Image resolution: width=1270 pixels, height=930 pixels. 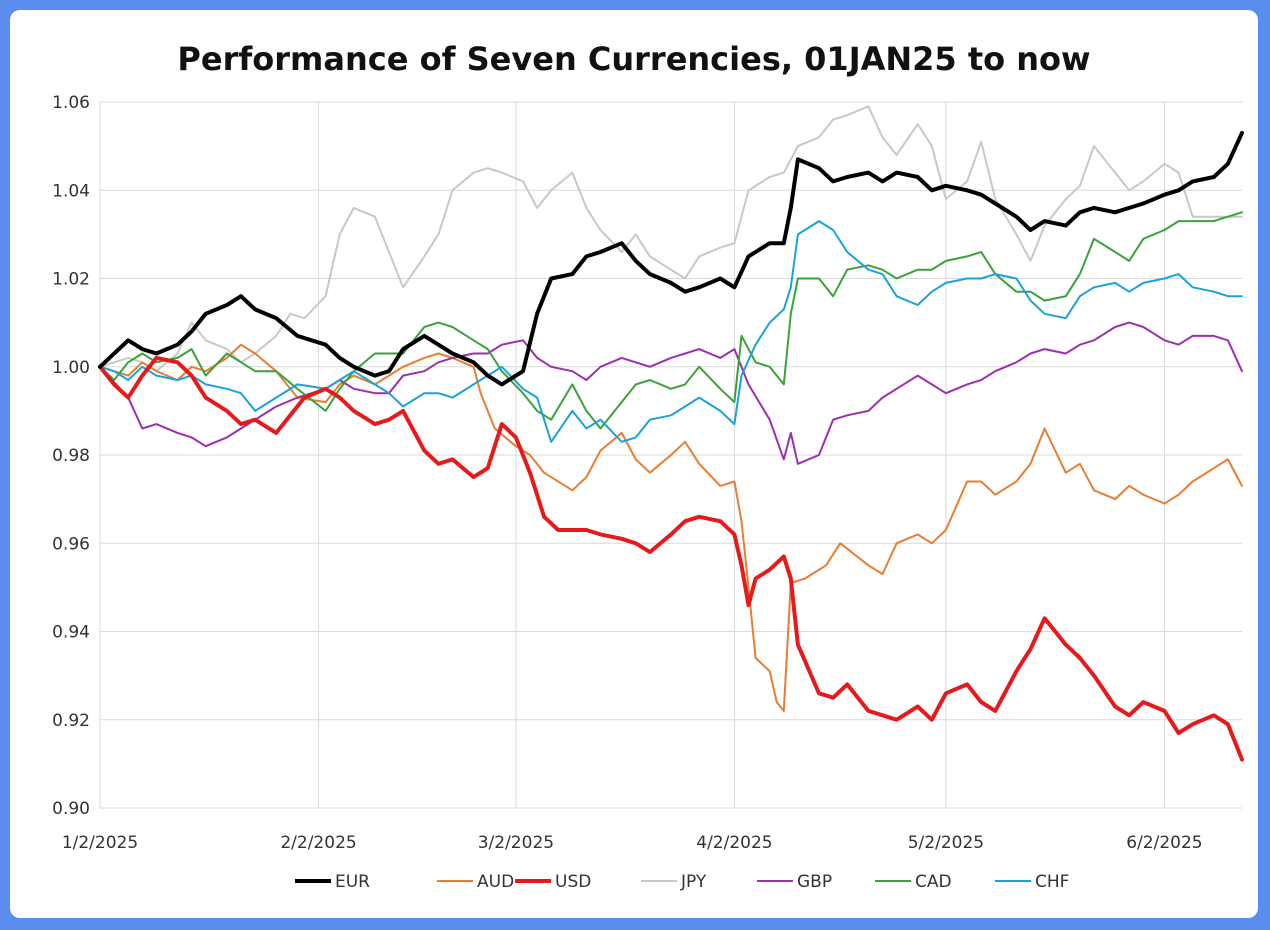 I want to click on x-tick-label: 5/2/2025, so click(x=946, y=843).